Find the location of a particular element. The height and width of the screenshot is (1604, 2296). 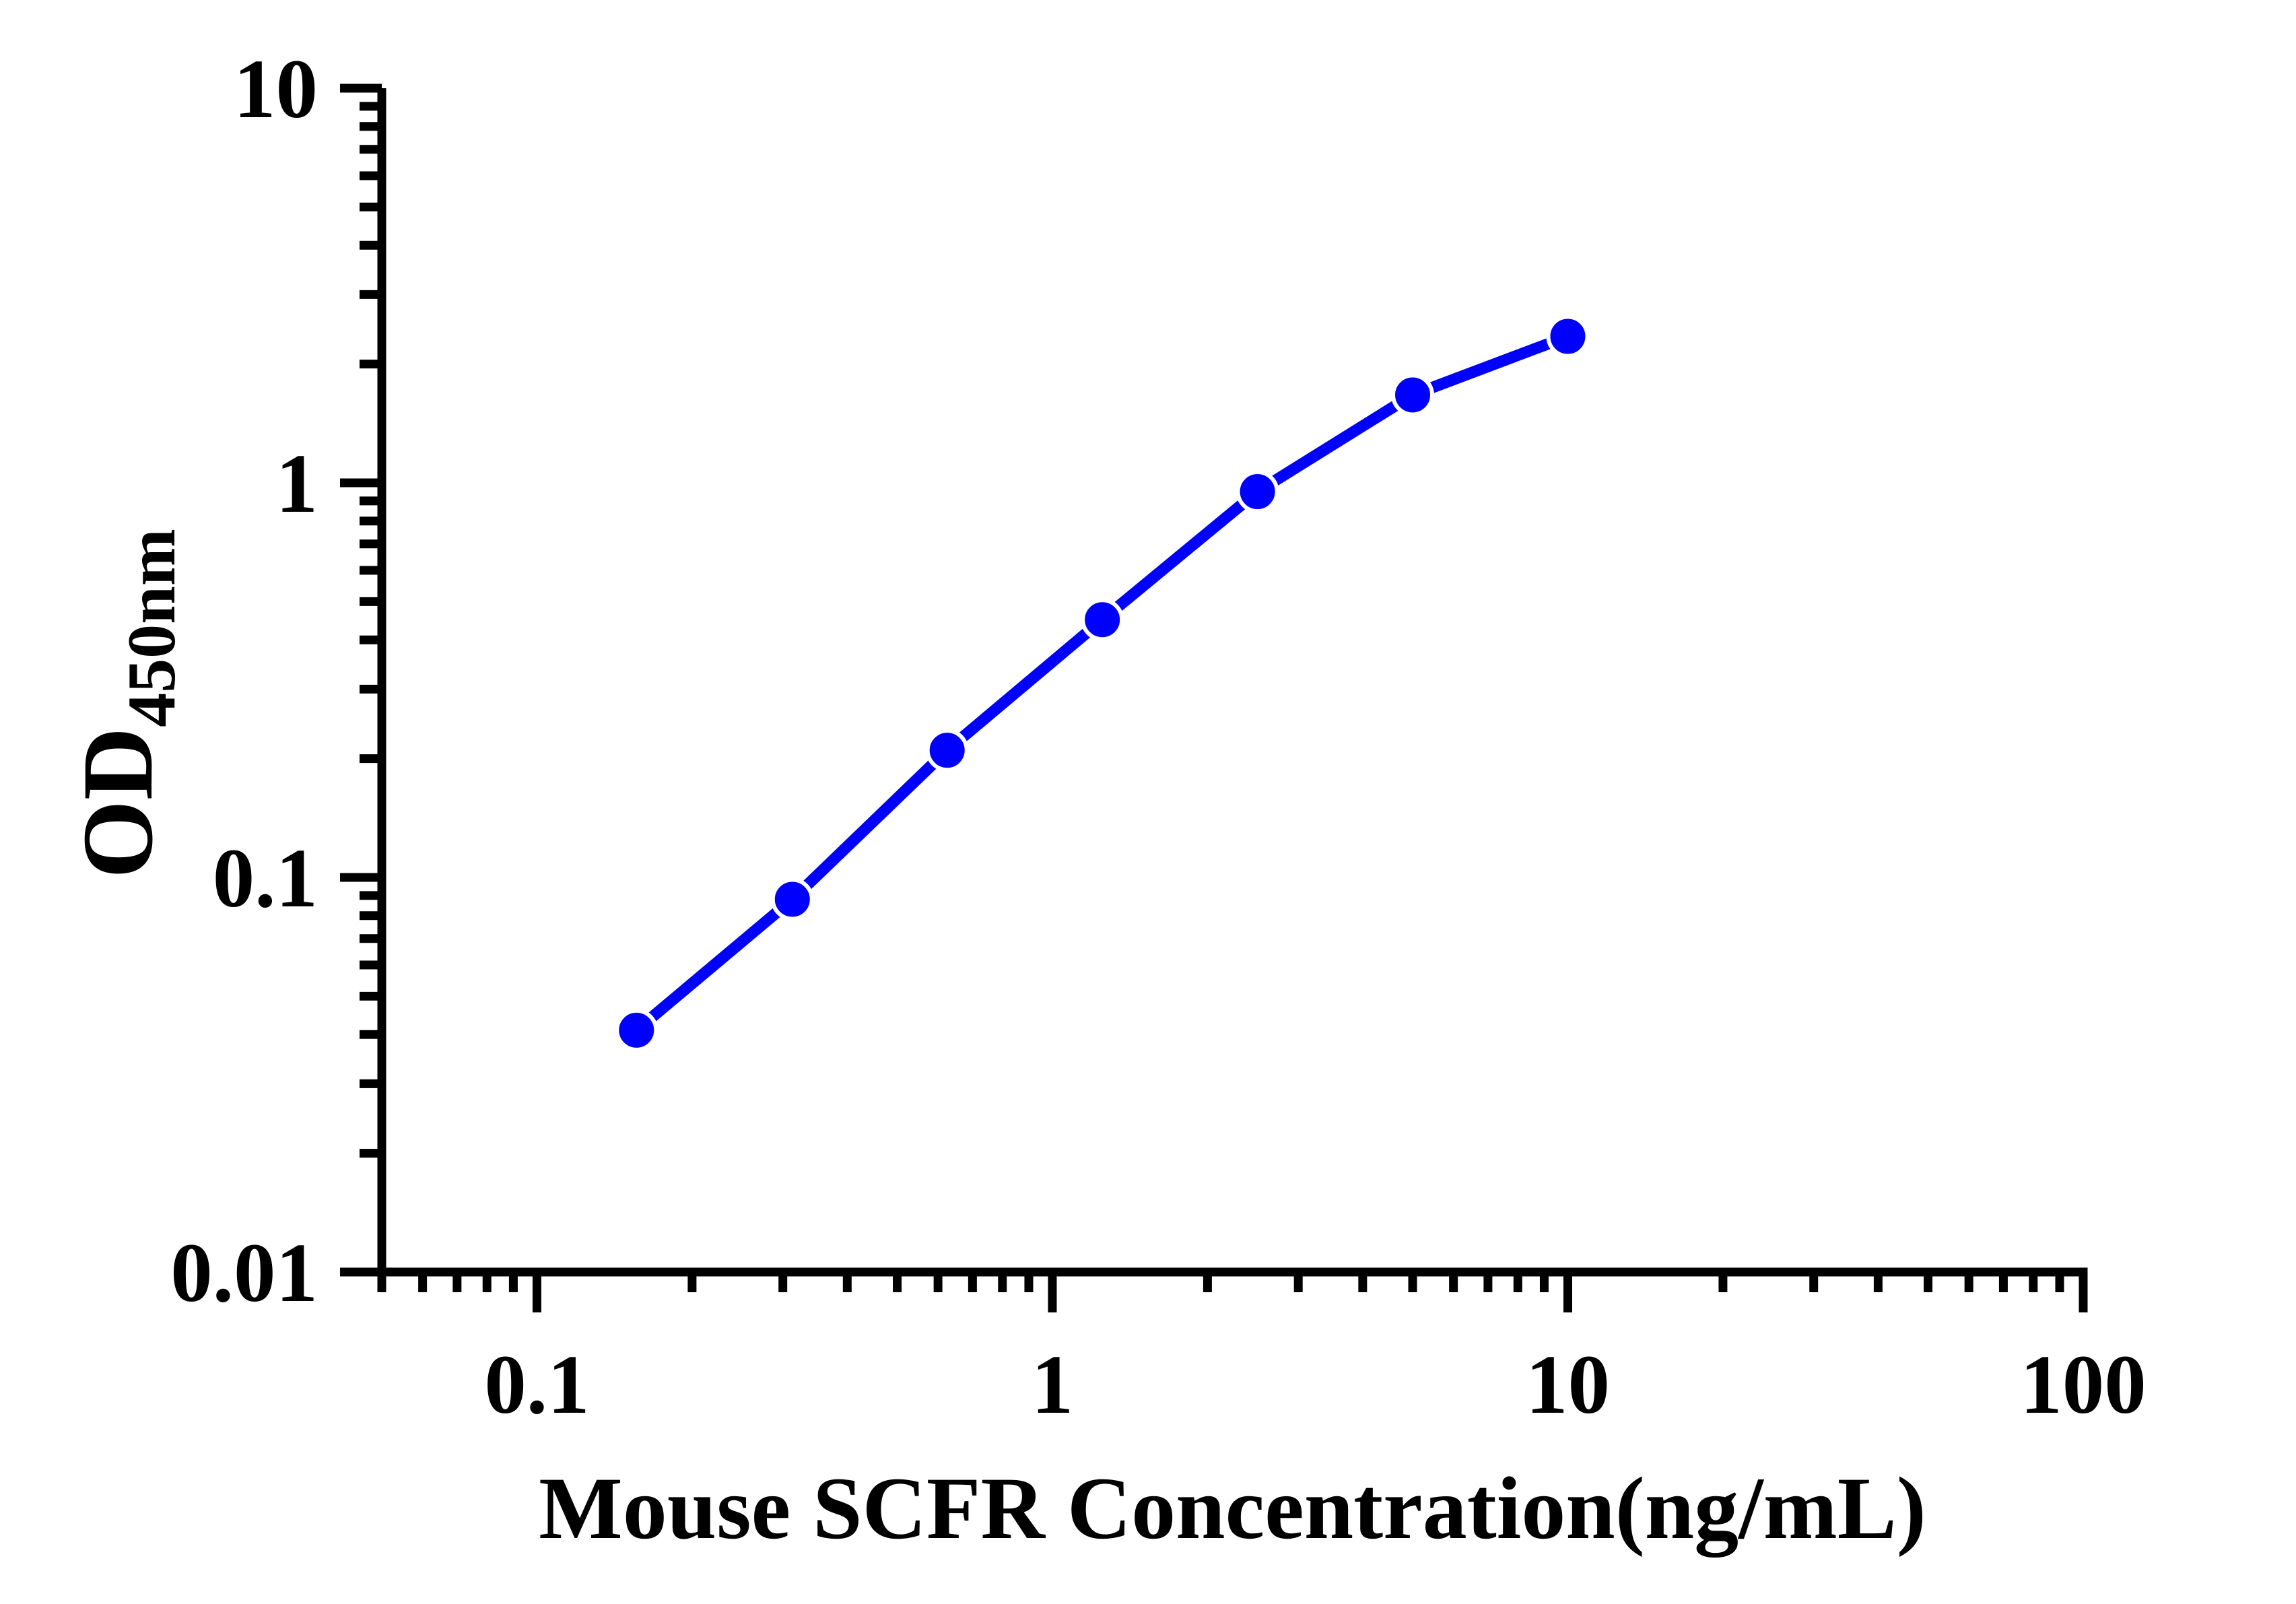

y-axis-tick-label: 1 is located at coordinates (297, 485).